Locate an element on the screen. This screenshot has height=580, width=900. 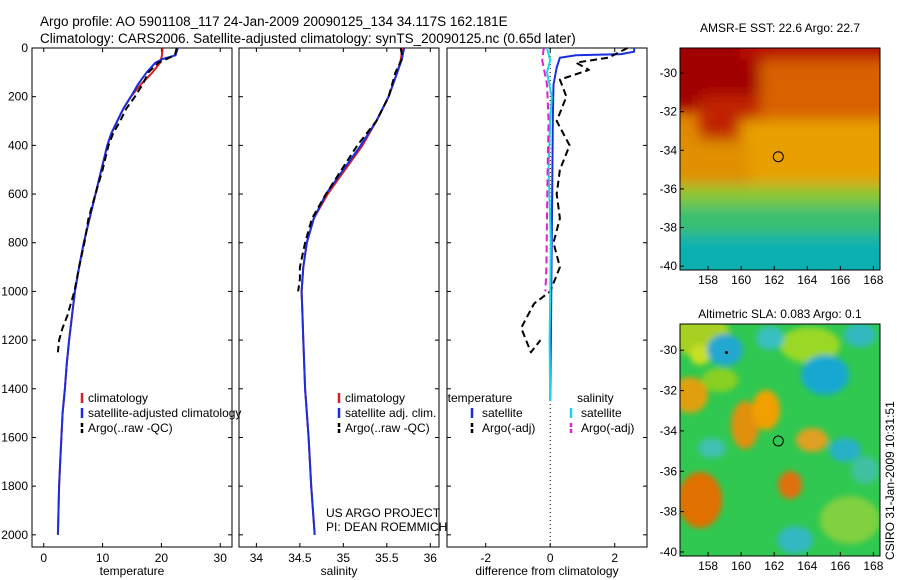
sla_map-xtick-label: 164 is located at coordinates (807, 566).